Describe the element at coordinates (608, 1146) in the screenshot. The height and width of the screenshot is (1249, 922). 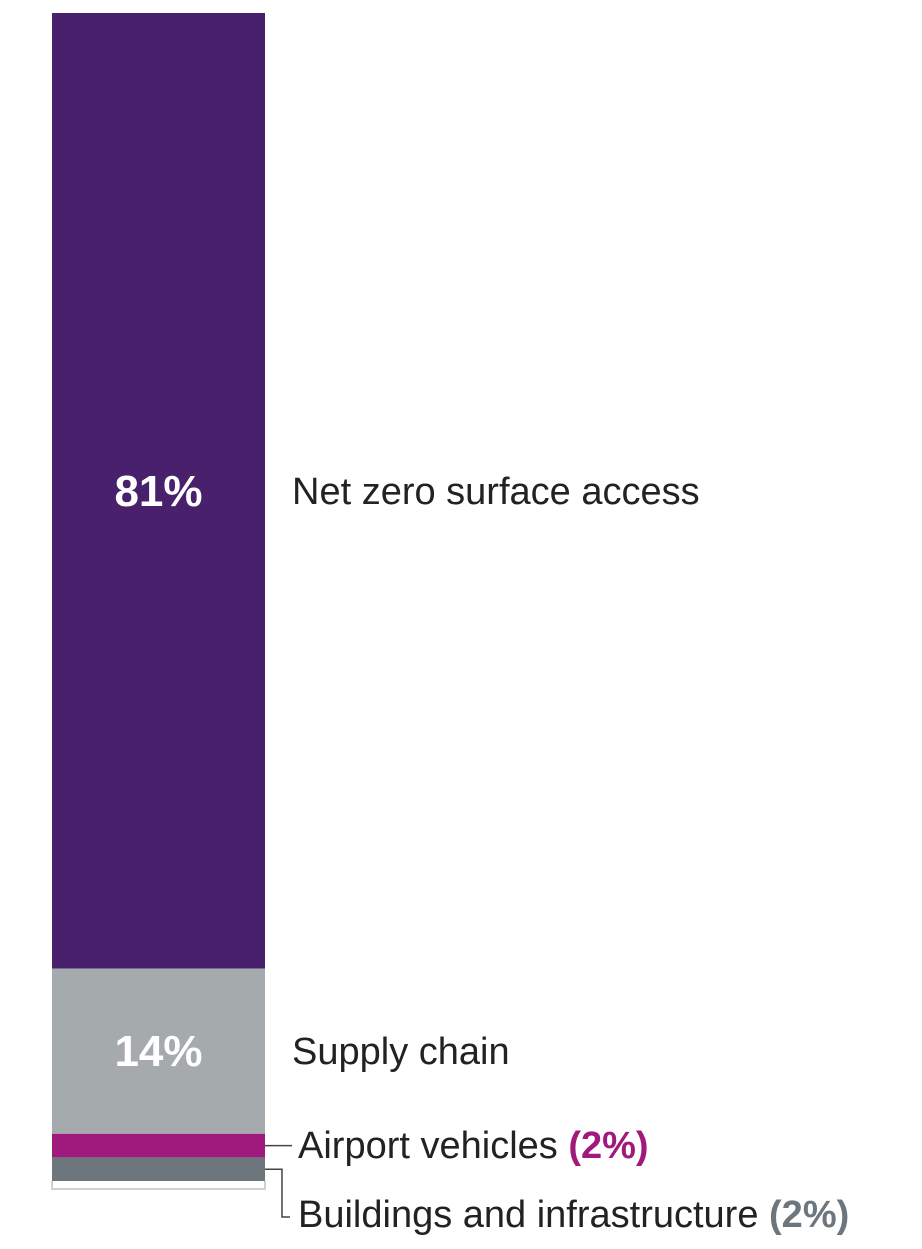
I see `value-label-airport-vehicles: (2%)` at that location.